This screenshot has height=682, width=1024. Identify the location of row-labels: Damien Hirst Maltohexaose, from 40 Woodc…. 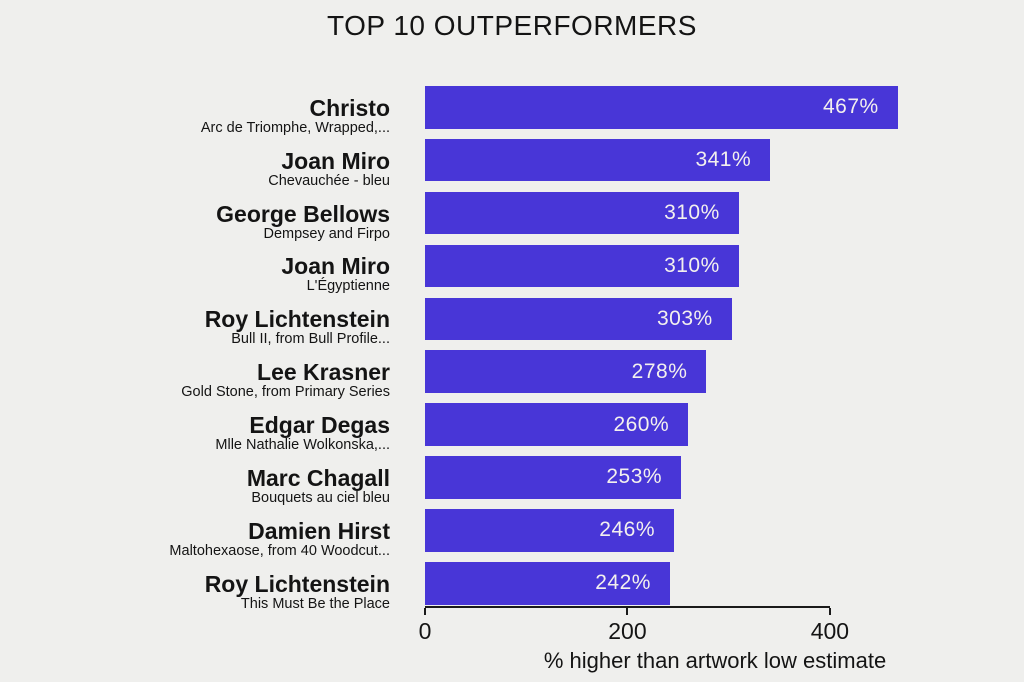
(195, 534).